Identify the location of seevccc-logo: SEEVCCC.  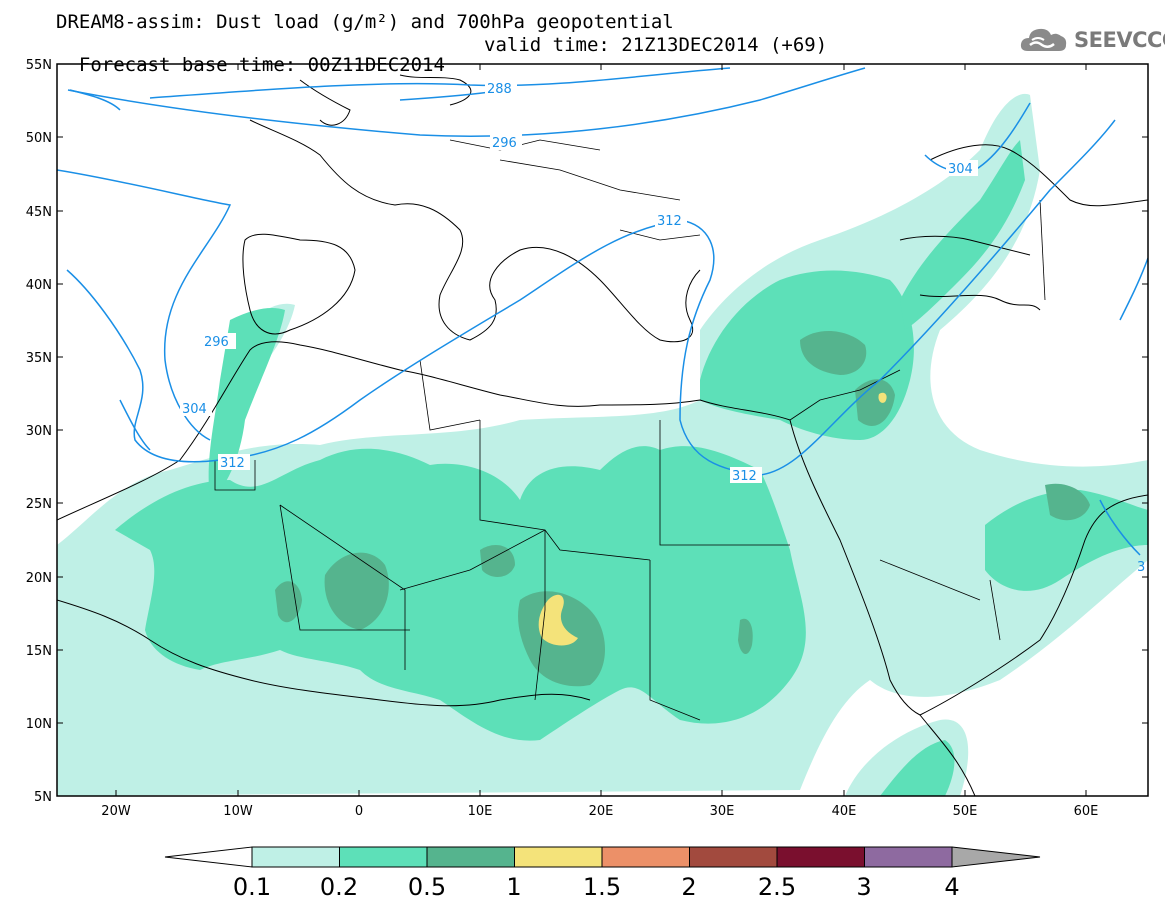
(1091, 40).